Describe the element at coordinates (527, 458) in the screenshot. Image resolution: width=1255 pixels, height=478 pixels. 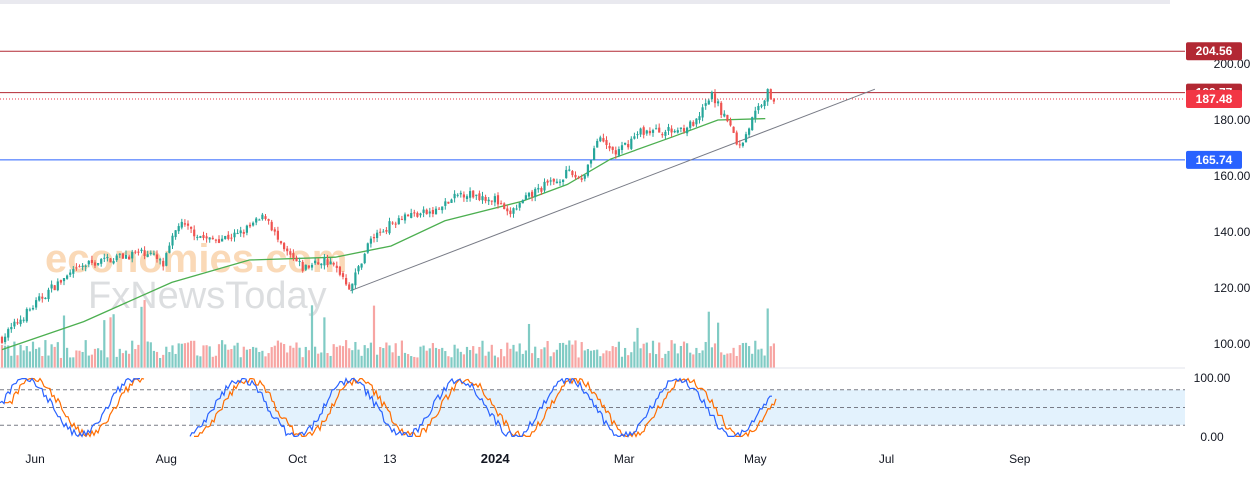
I see `time-axis: Jun Aug Oct 13 2024 Mar May Jul Sep` at that location.